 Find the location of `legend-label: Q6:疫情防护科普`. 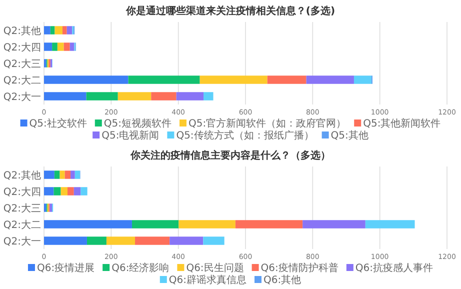

legend-label: Q6:疫情防护科普 is located at coordinates (299, 268).